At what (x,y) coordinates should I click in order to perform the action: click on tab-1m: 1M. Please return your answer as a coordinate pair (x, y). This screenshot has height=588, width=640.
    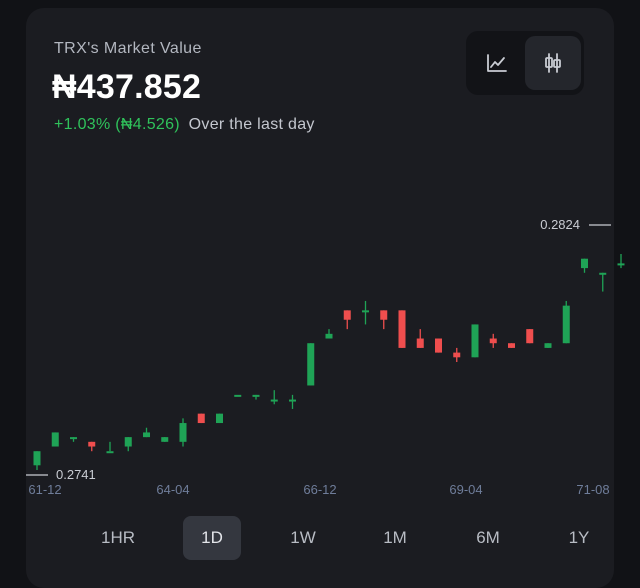
    Looking at the image, I should click on (395, 537).